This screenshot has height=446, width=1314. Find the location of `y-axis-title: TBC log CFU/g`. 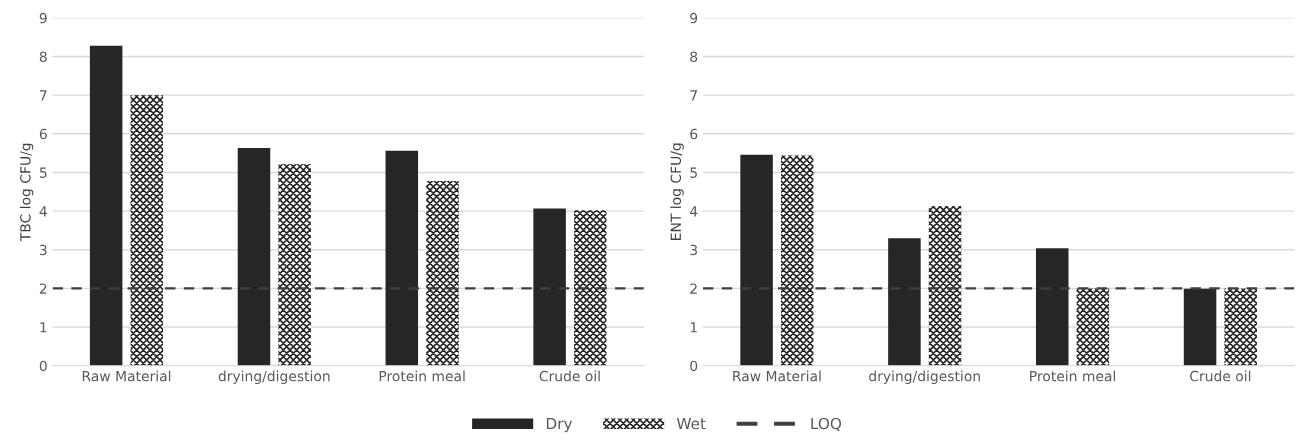

y-axis-title: TBC log CFU/g is located at coordinates (26, 192).